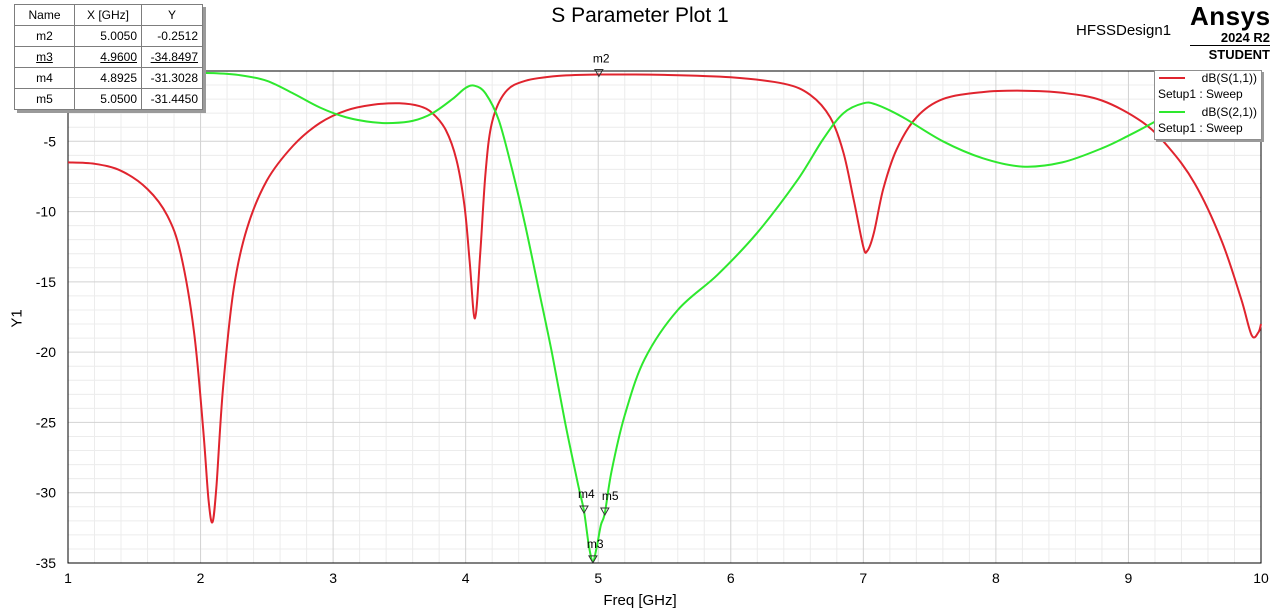 The width and height of the screenshot is (1280, 612). Describe the element at coordinates (640, 15) in the screenshot. I see `plot-title: S Parameter Plot 1` at that location.